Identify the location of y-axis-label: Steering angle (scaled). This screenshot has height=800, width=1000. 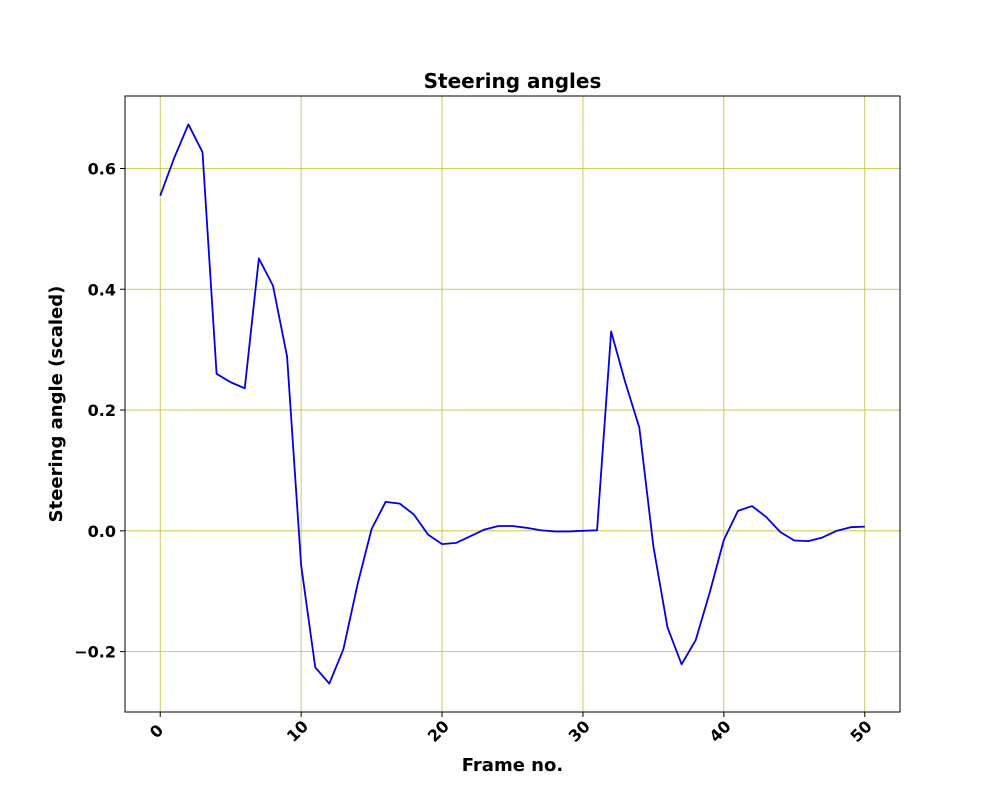
(56, 404).